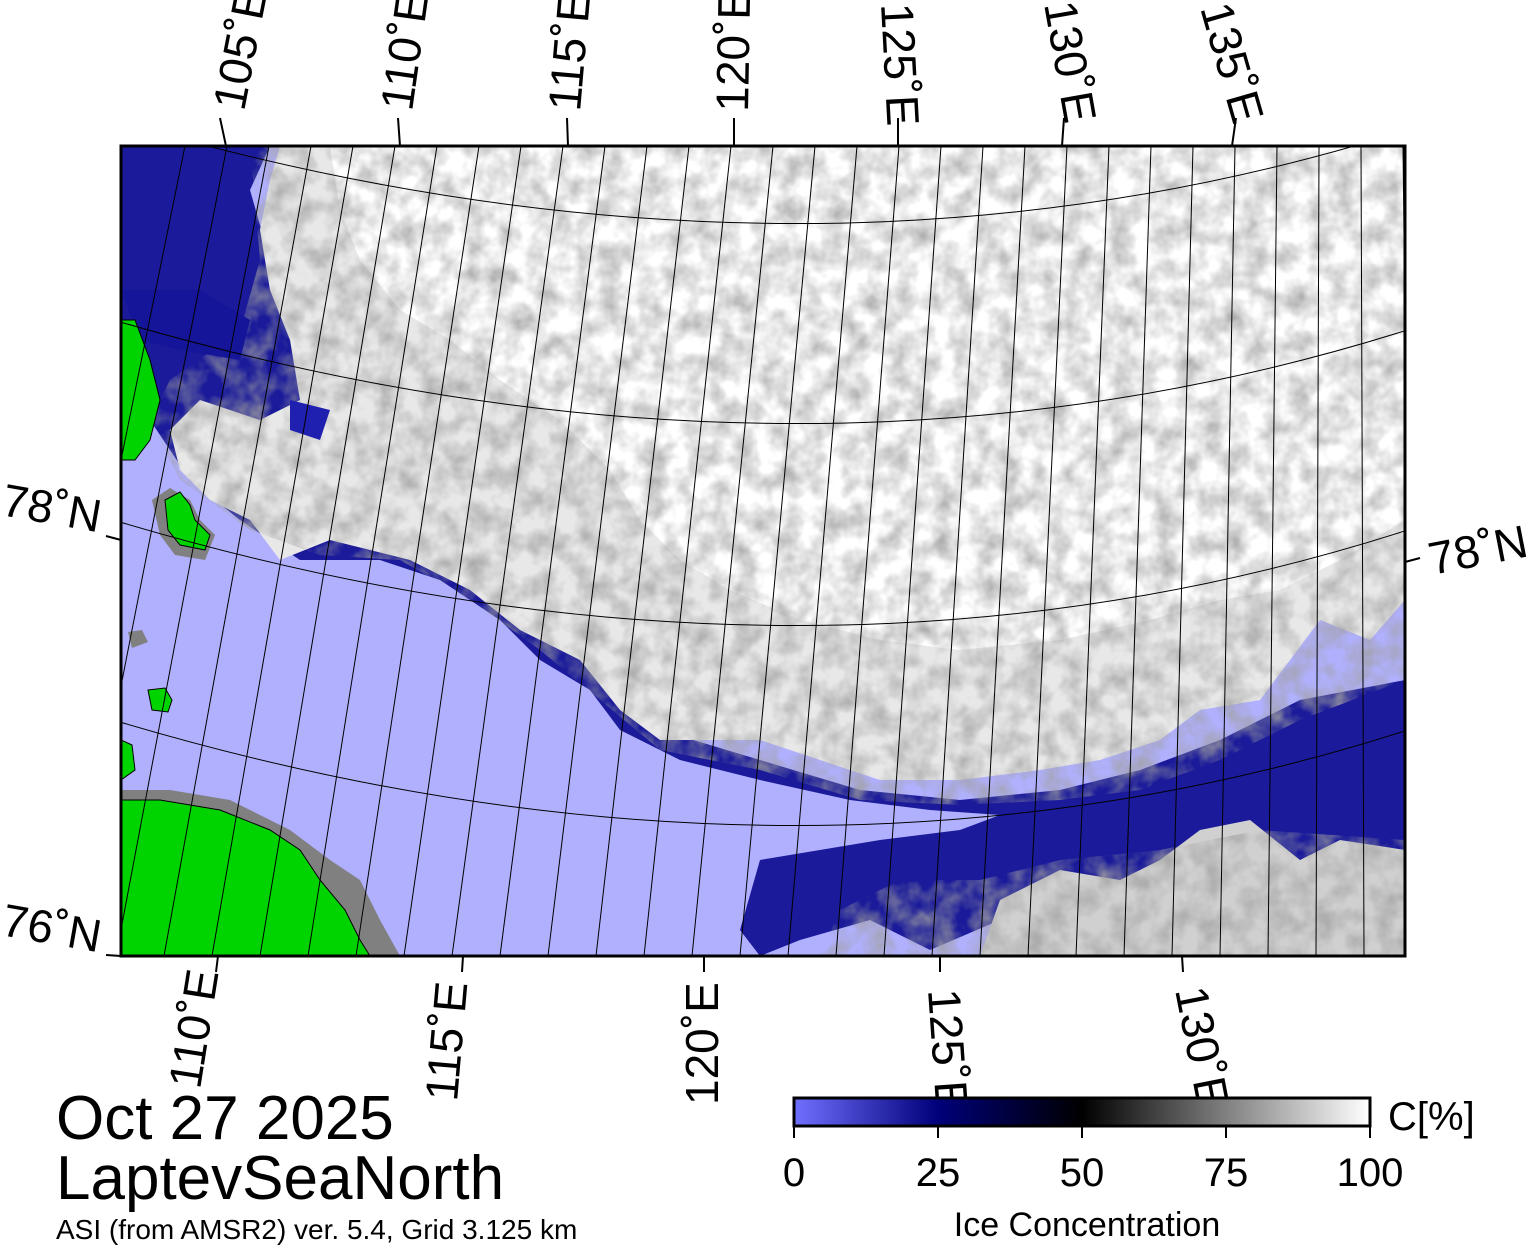 The height and width of the screenshot is (1250, 1528). I want to click on lon-label-bottom: 130˚E, so click(1202, 1047).